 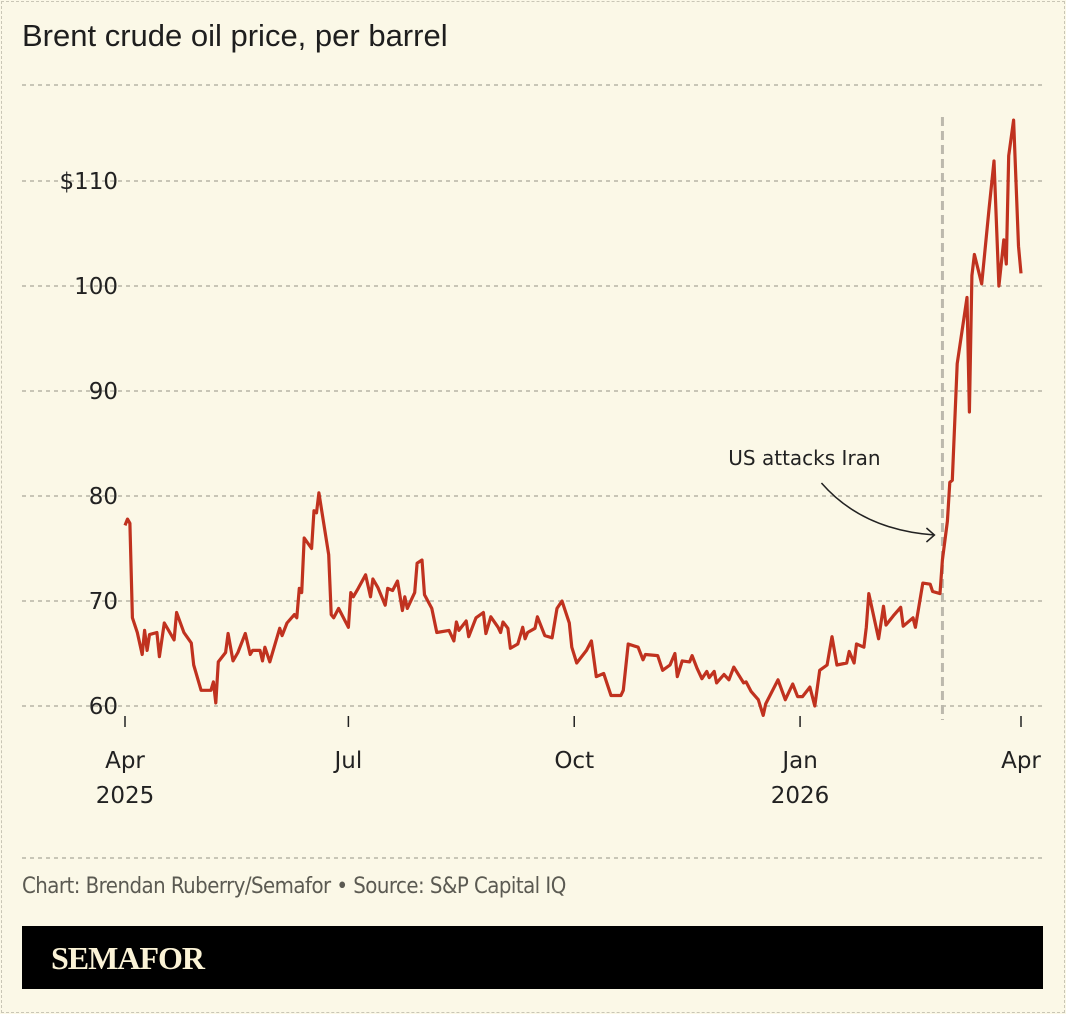 What do you see at coordinates (532, 957) in the screenshot?
I see `brand-bar: SEMAFOR` at bounding box center [532, 957].